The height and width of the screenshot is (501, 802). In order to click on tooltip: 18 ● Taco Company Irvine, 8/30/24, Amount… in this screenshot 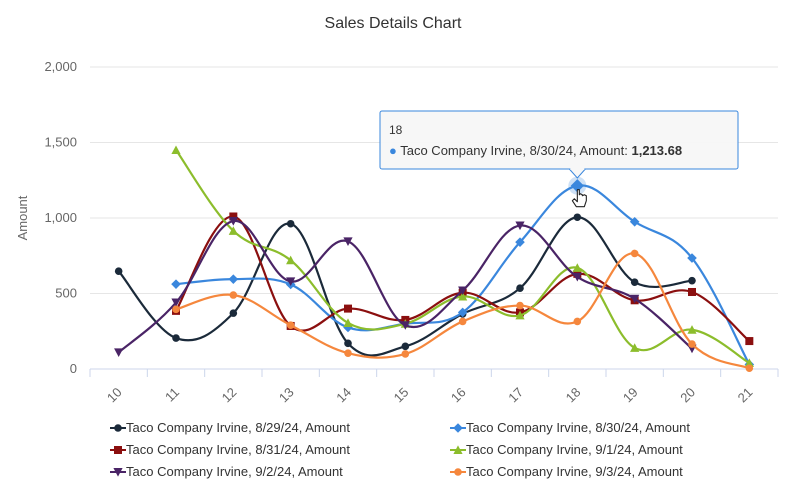, I will do `click(559, 159)`.